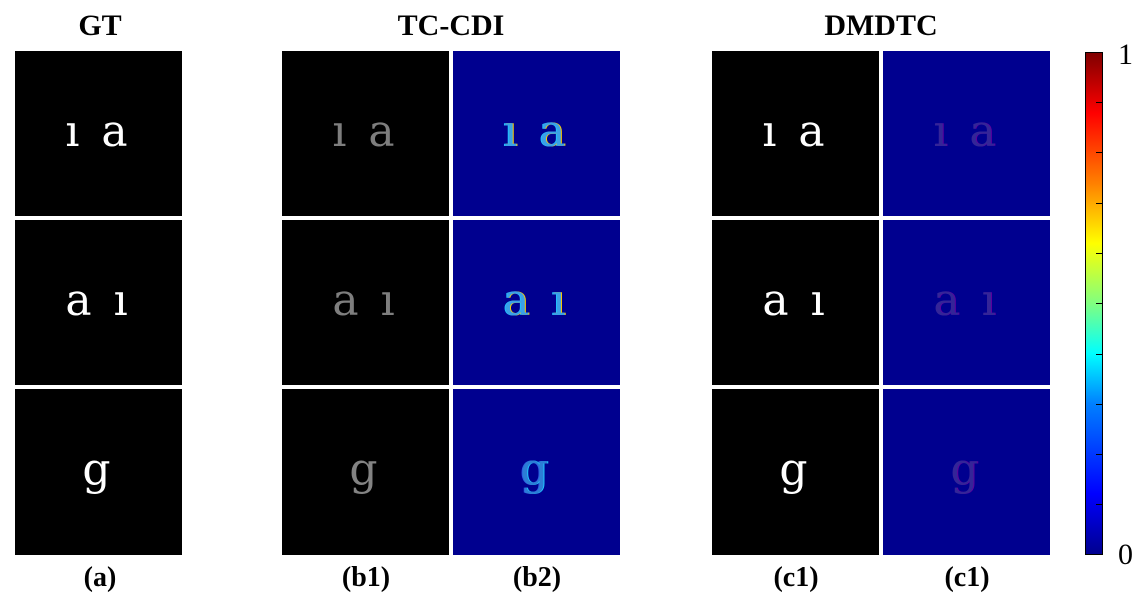  Describe the element at coordinates (537, 577) in the screenshot. I see `caption-b2: (b2)` at that location.